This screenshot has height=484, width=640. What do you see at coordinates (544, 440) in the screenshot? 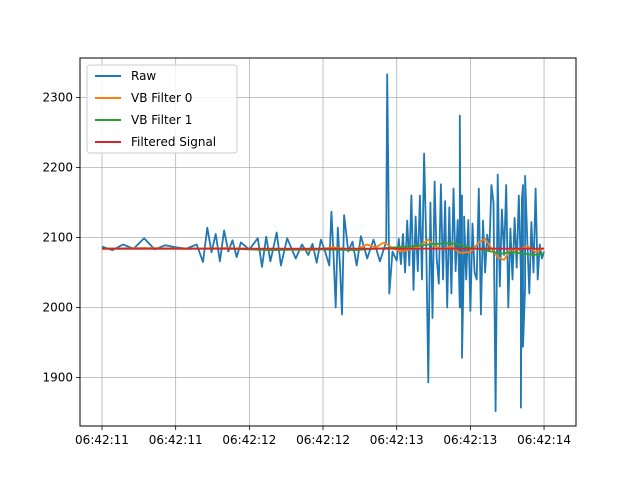
I see `x-tick-label: 06:42:14` at bounding box center [544, 440].